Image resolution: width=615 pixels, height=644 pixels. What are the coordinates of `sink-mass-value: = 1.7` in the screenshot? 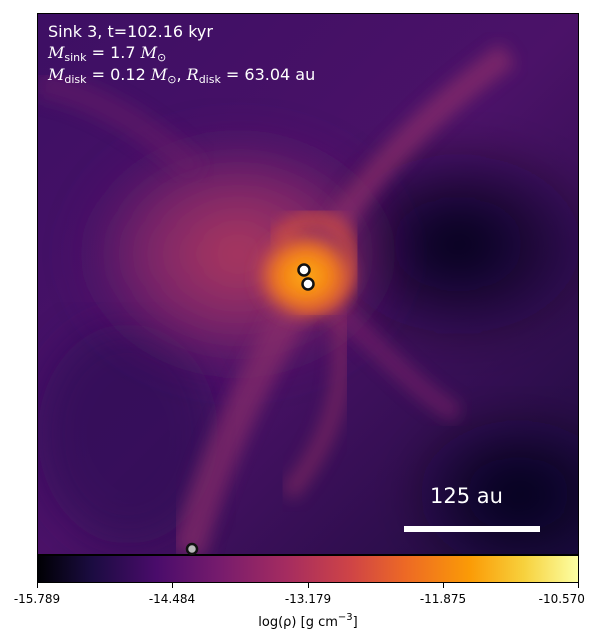 It's located at (113, 52).